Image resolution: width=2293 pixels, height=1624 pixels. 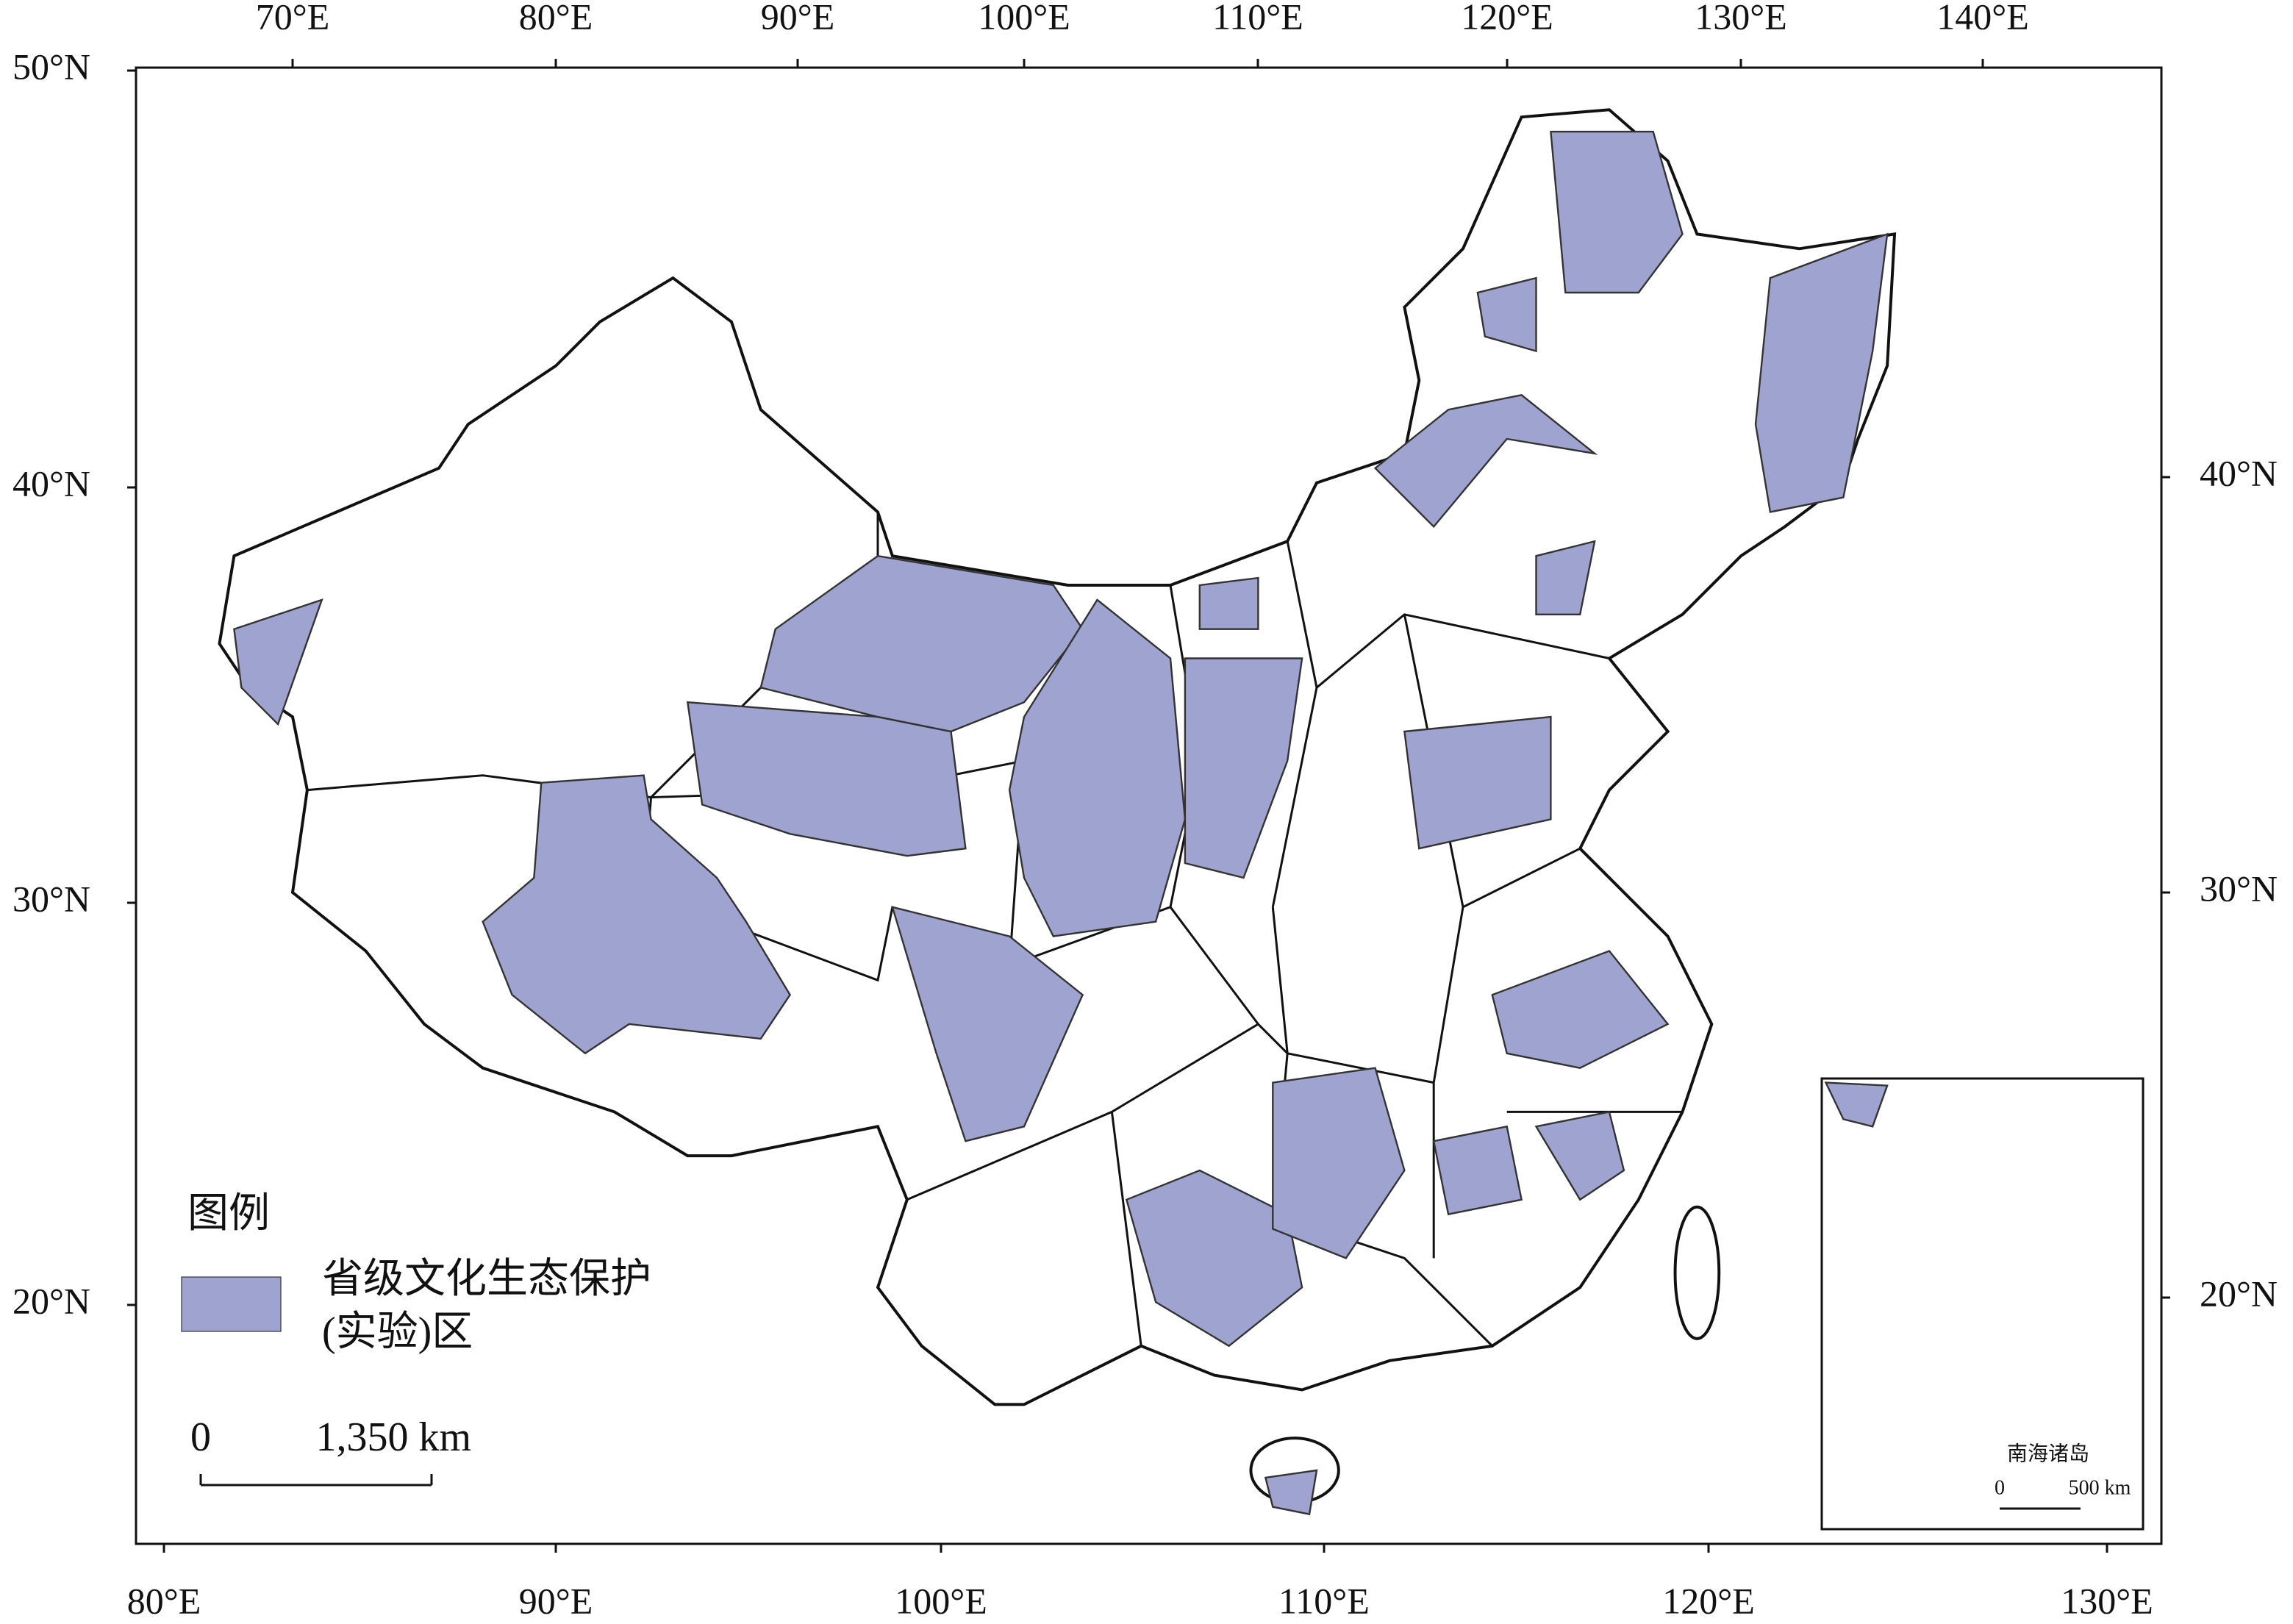 I want to click on inset-title: 南海诸岛, so click(x=2048, y=1453).